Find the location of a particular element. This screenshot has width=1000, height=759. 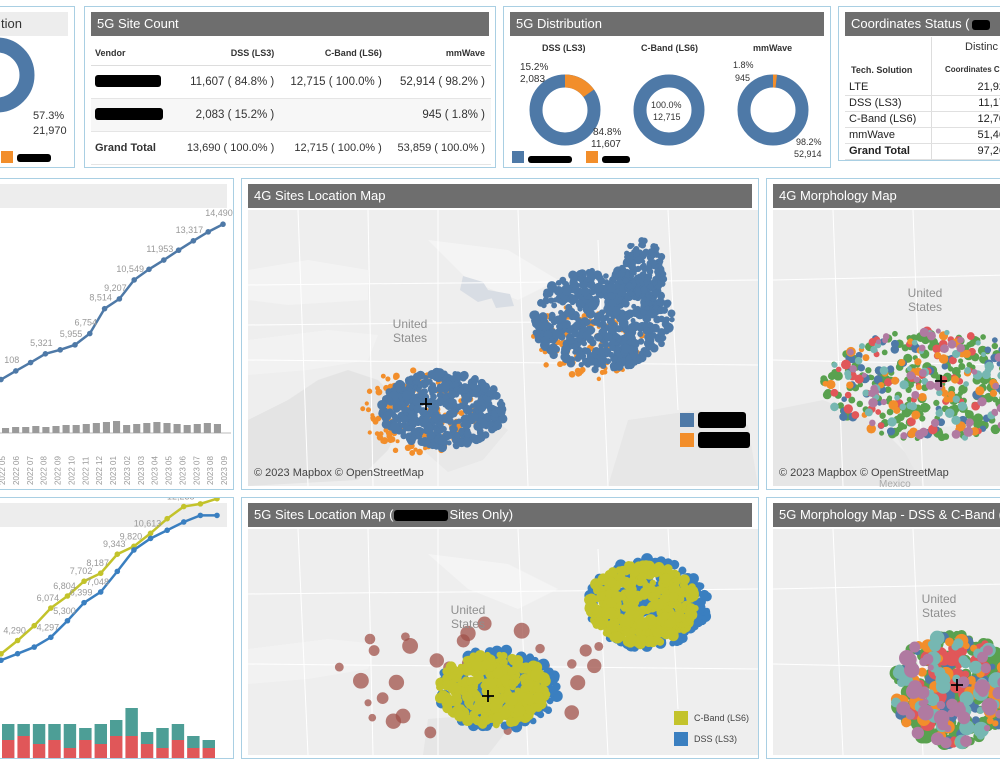

cband-blue-arc is located at coordinates (669, 110).